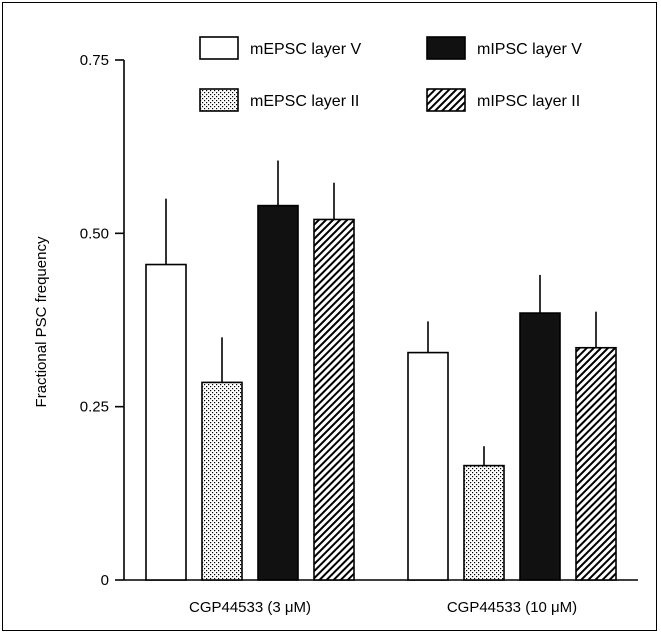 The image size is (661, 635). What do you see at coordinates (41, 321) in the screenshot?
I see `y-axis-label: Fractional PSC frequency` at bounding box center [41, 321].